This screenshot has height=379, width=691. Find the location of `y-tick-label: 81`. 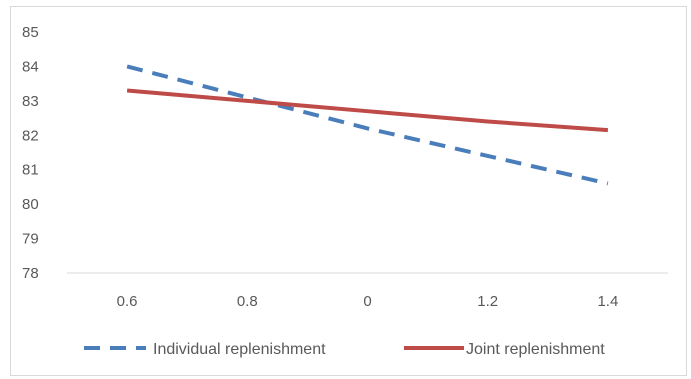

y-tick-label: 81 is located at coordinates (30, 170).